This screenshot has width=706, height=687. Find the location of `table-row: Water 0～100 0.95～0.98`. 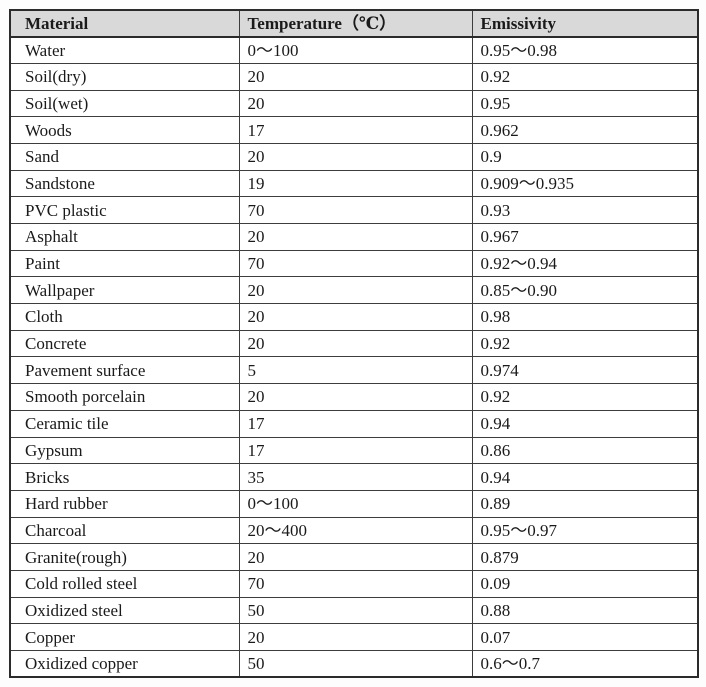

table-row: Water 0～100 0.95～0.98 is located at coordinates (354, 50).